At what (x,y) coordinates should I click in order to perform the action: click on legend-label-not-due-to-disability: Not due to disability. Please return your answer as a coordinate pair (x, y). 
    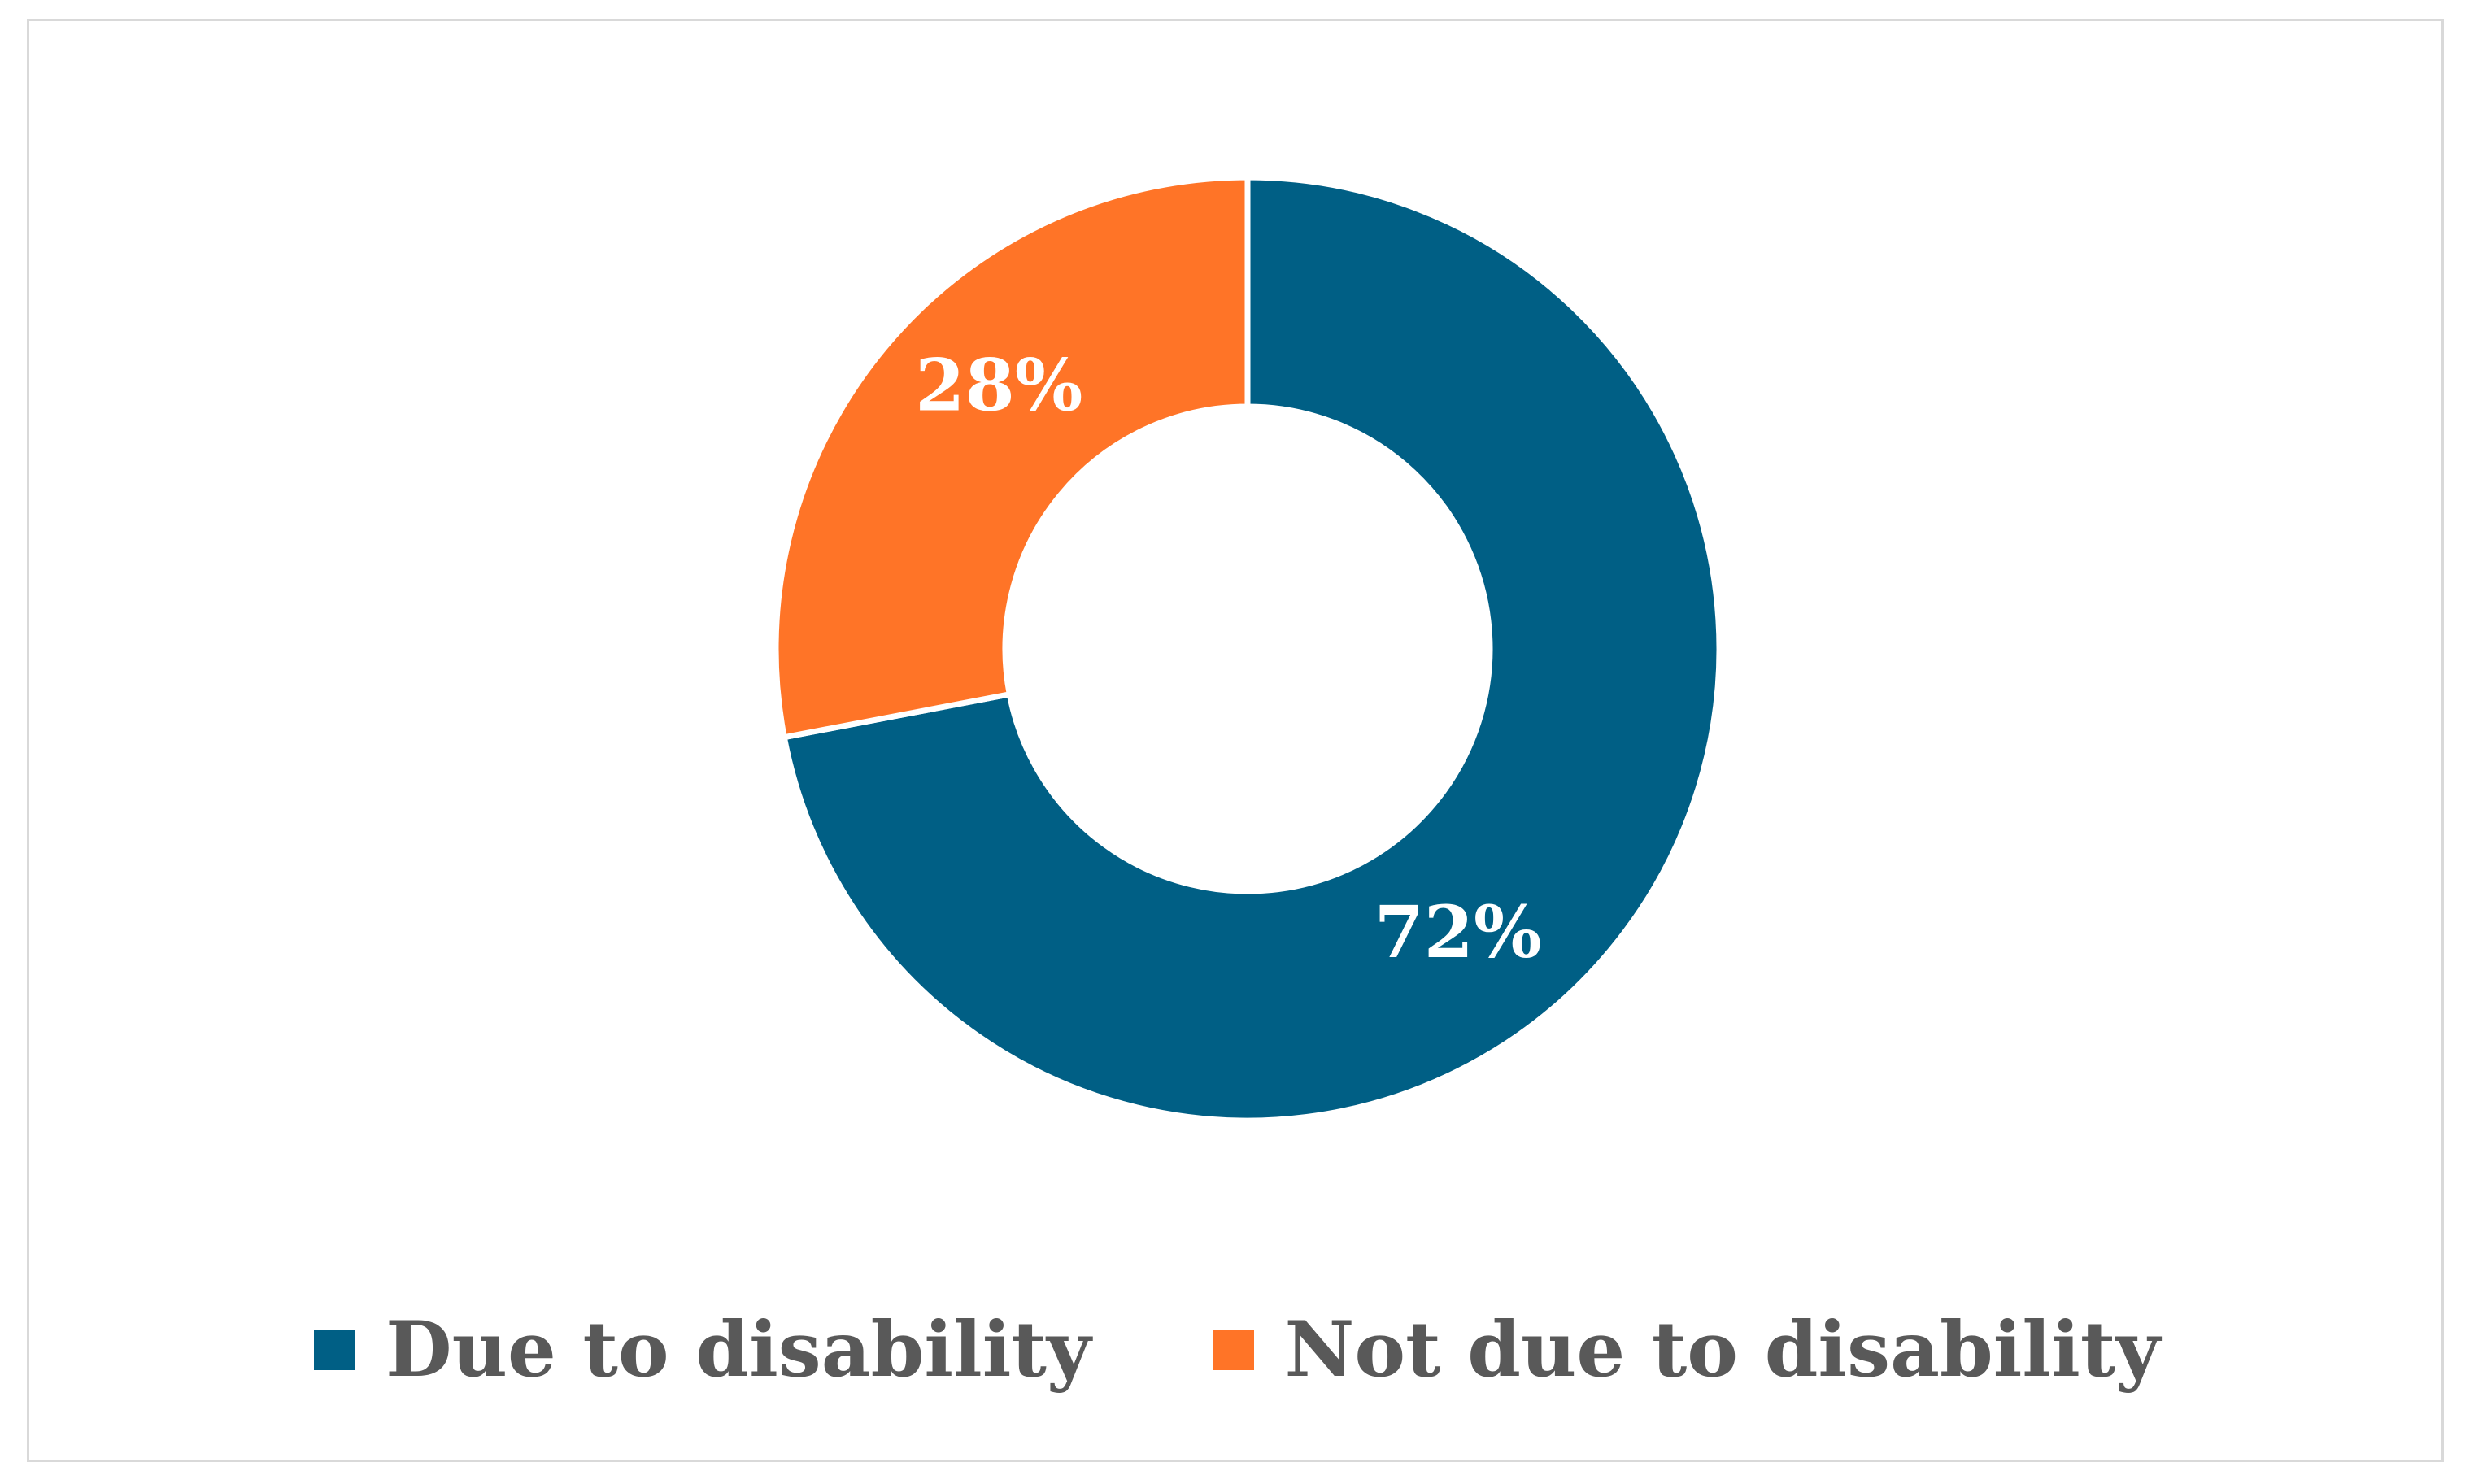
    Looking at the image, I should click on (1722, 1350).